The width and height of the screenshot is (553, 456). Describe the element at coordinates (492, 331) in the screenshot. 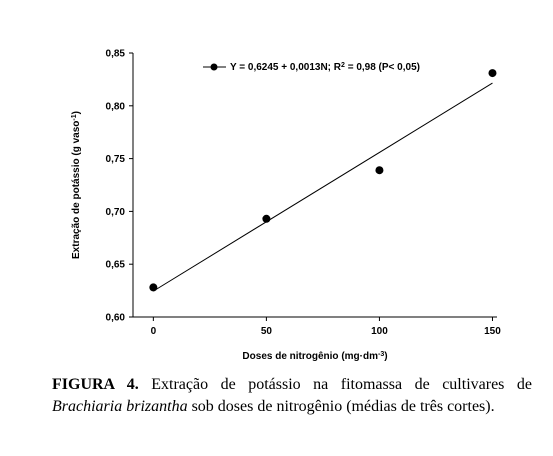

I see `x-tick-label: 150` at that location.